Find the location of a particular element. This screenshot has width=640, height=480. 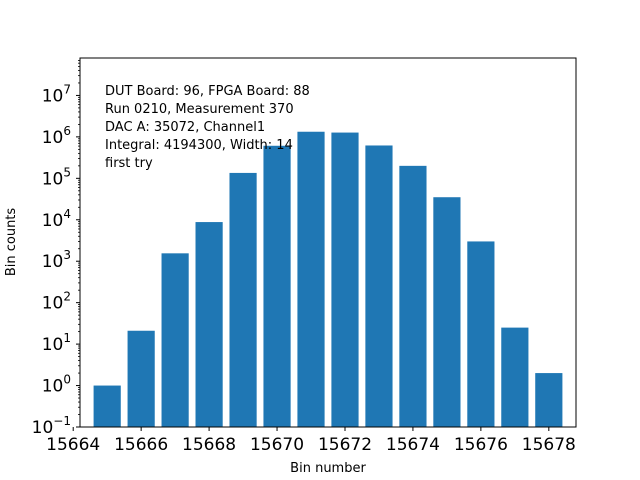

y-axis-ticks: 10⁻¹ 10⁰ 10¹ 10² 10³ 10⁴ 10⁵ 10⁶ 10⁷ is located at coordinates (56, 260).